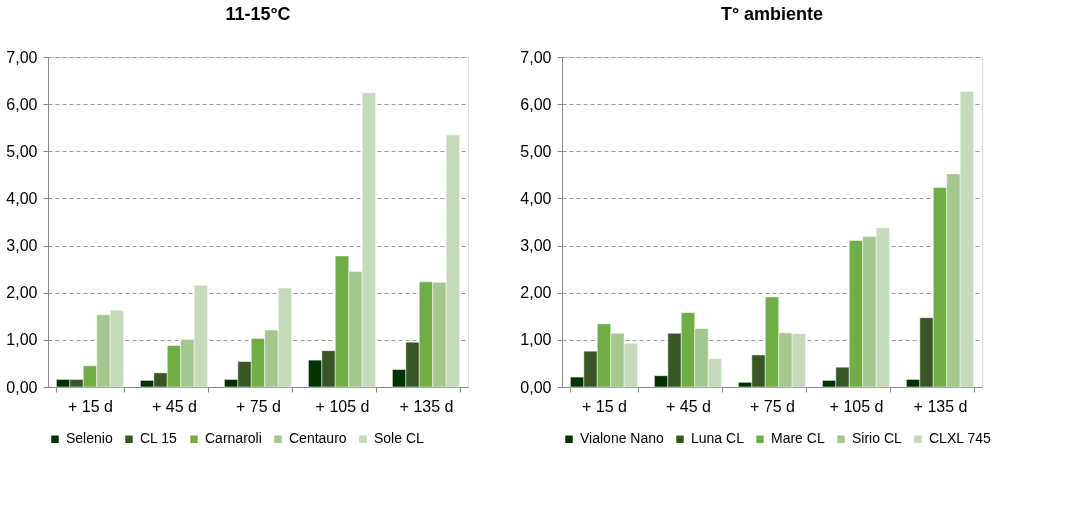 The height and width of the screenshot is (516, 1090). What do you see at coordinates (718, 438) in the screenshot?
I see `legend-label: Luna CL` at bounding box center [718, 438].